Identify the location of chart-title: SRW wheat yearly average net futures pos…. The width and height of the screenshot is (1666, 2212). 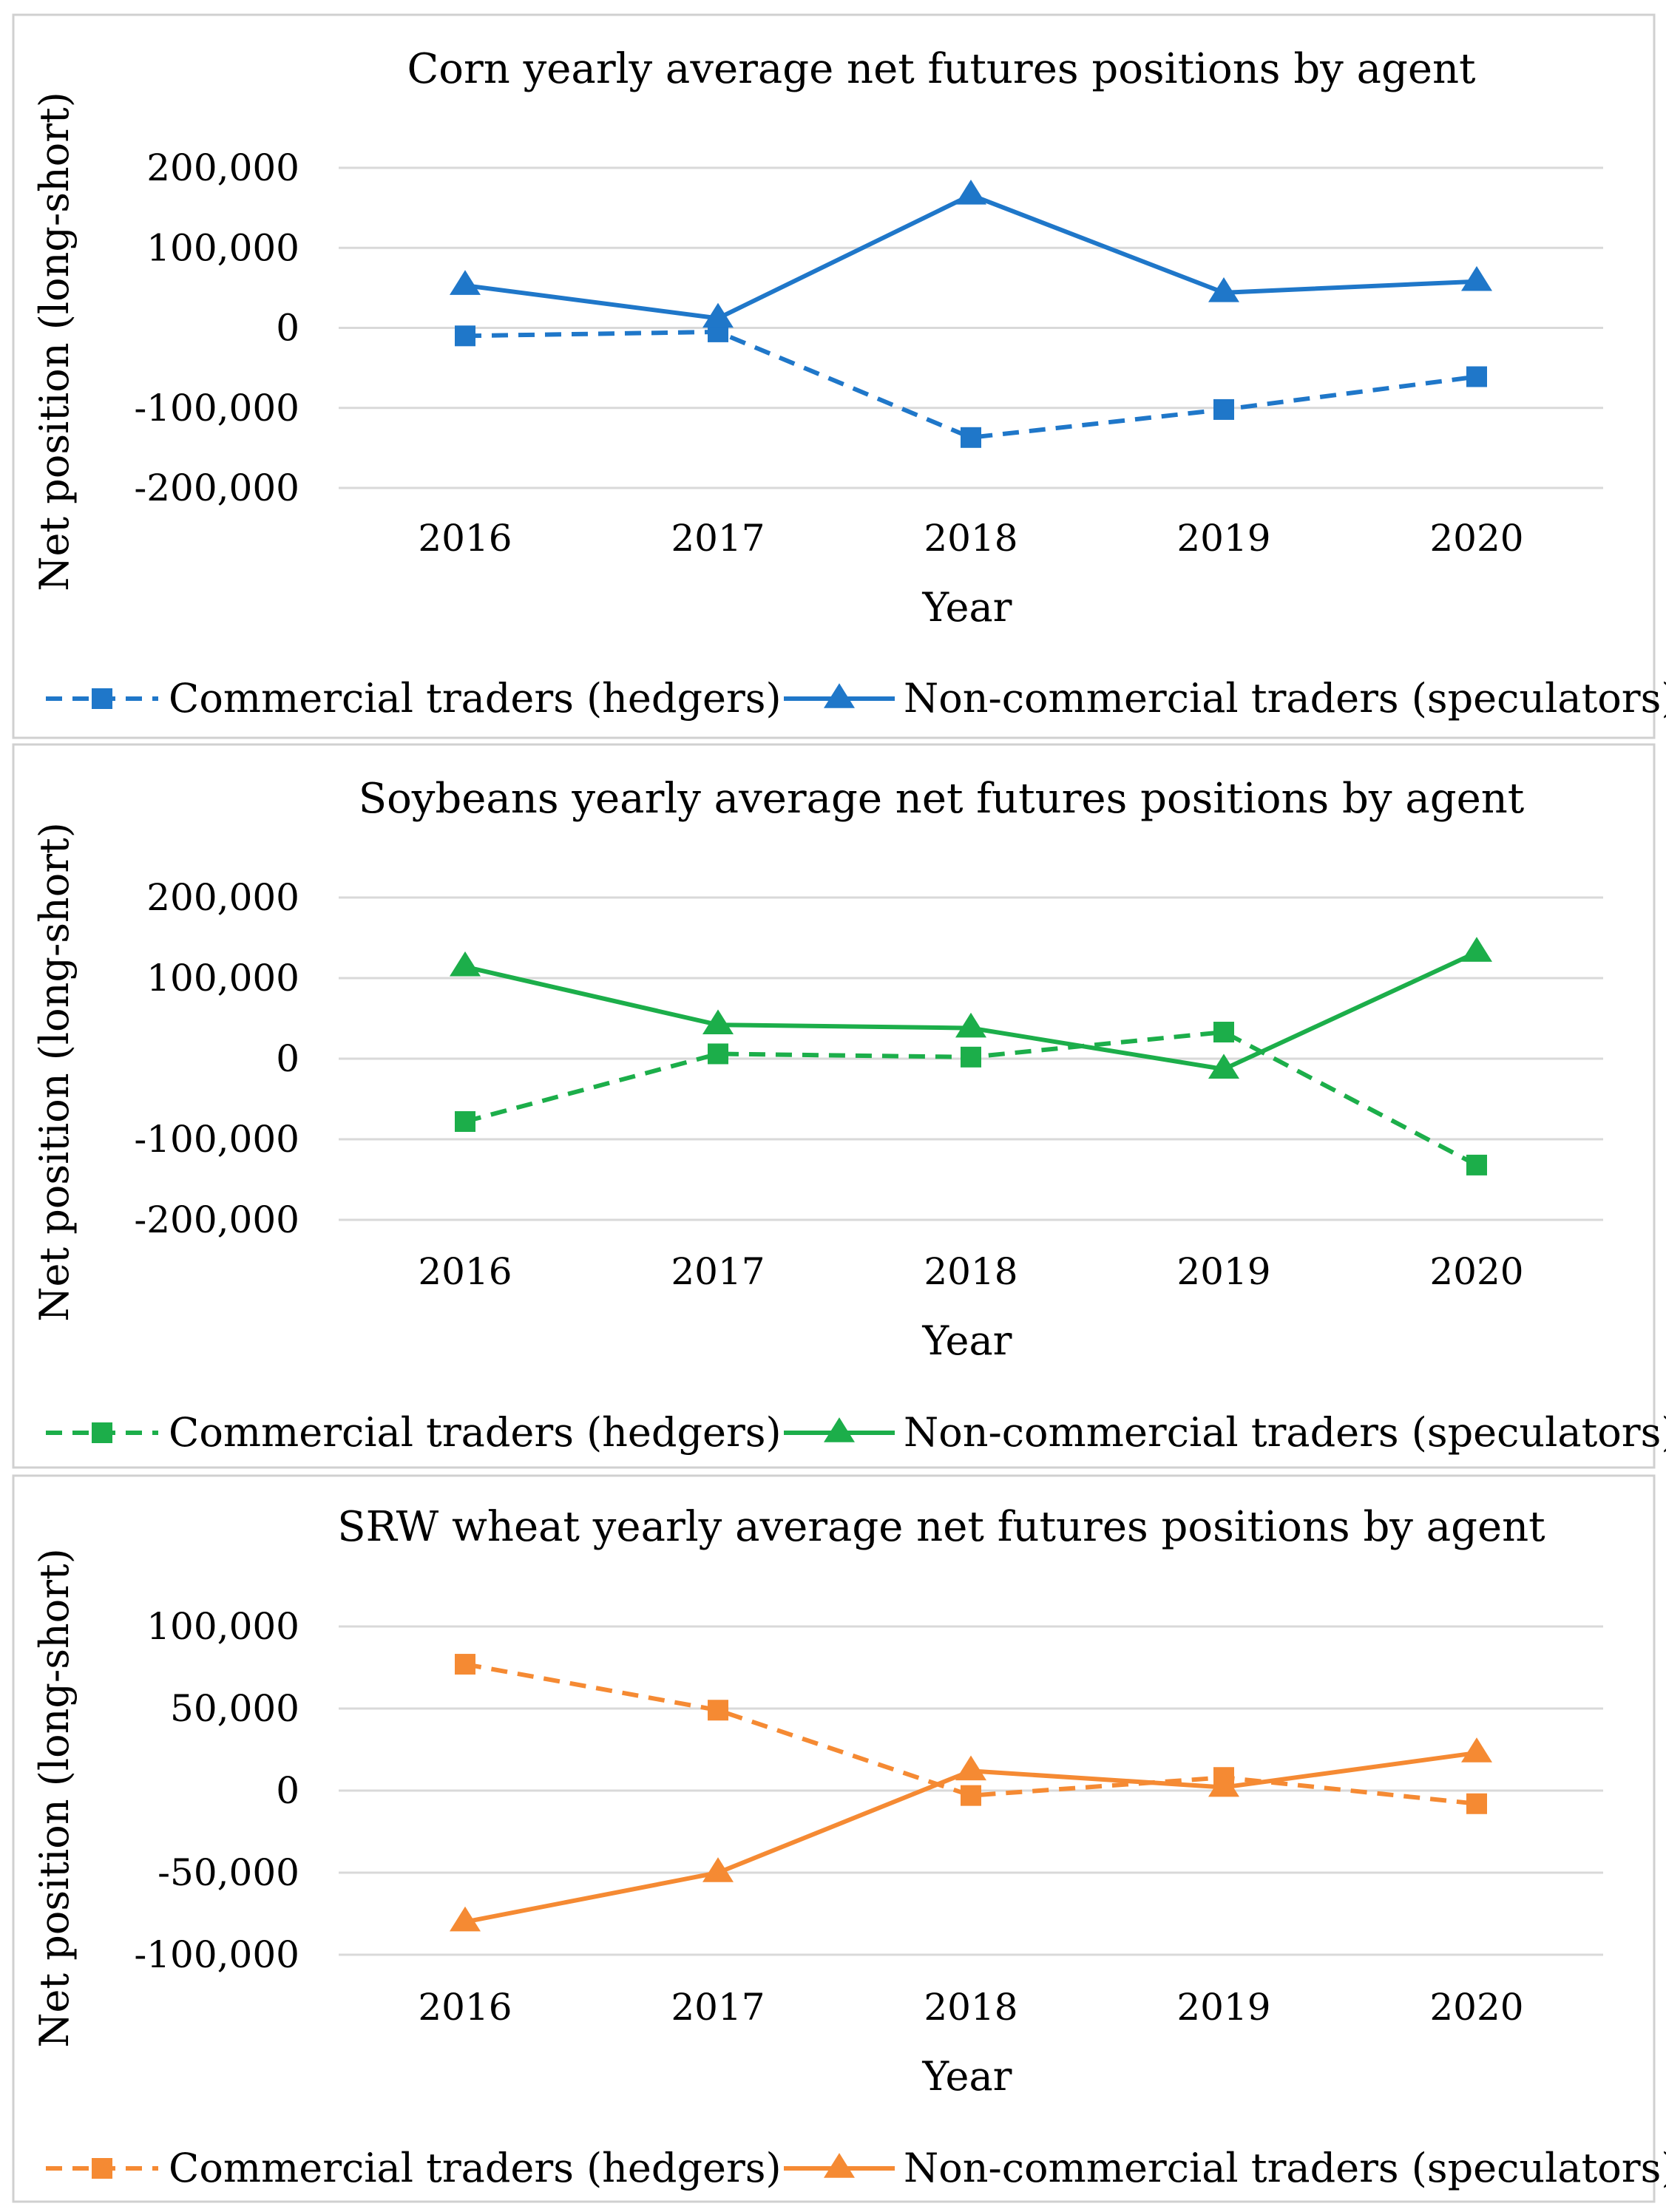
(941, 1527).